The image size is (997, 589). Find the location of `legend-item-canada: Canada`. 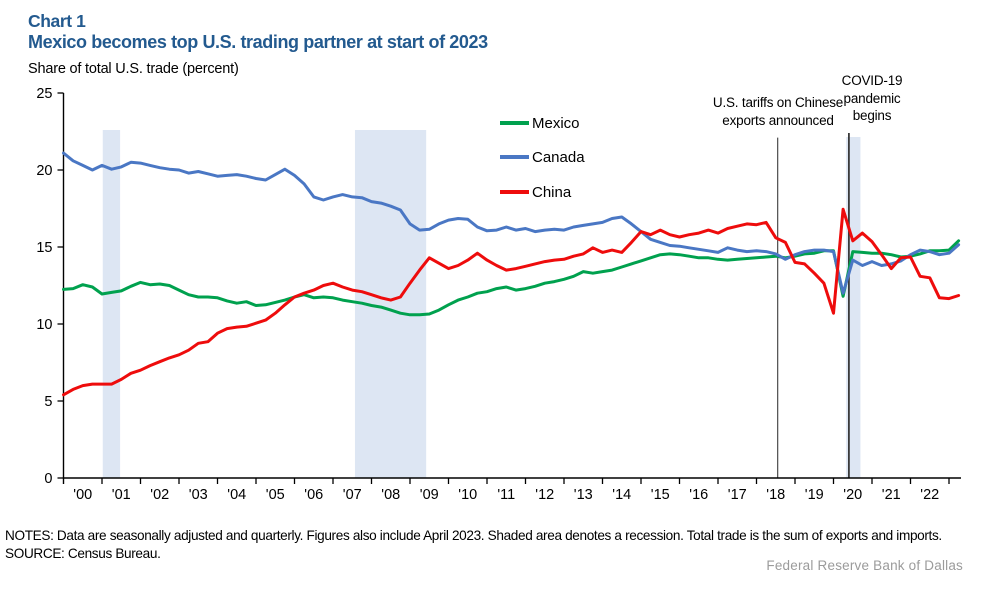

legend-item-canada: Canada is located at coordinates (542, 157).